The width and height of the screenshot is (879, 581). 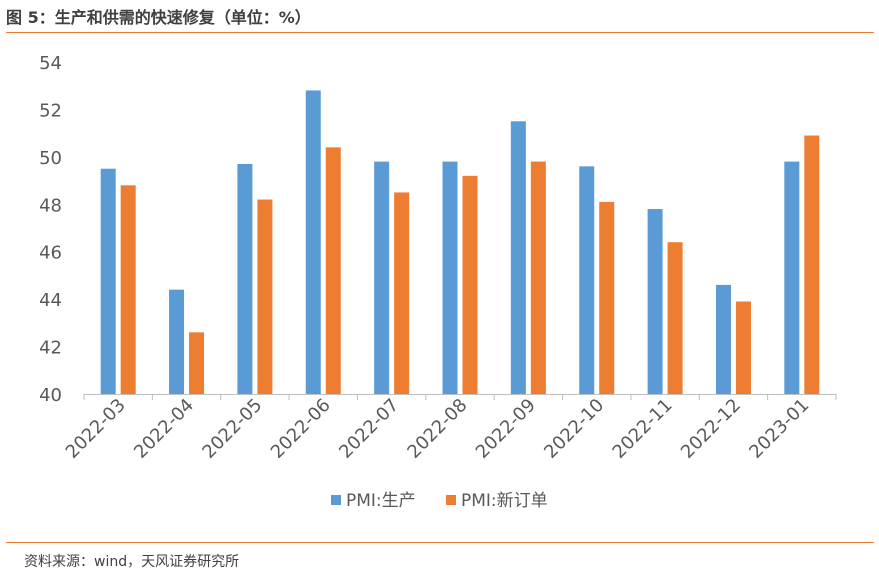 I want to click on x-tick-label: 2022-08, so click(x=437, y=429).